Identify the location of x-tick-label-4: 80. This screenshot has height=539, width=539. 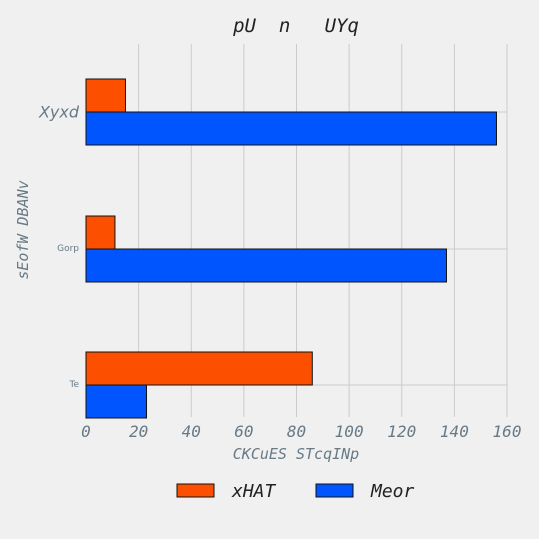
(296, 431).